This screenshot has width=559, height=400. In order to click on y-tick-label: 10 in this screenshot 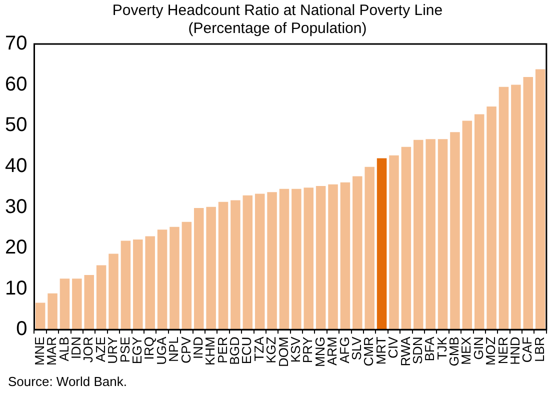, I will do `click(16, 288)`.